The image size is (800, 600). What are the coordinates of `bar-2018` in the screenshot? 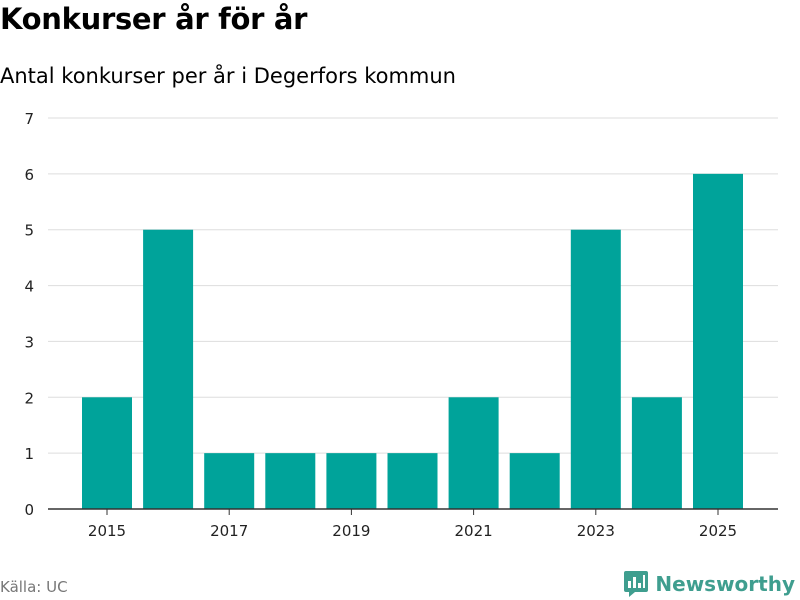 It's located at (290, 481).